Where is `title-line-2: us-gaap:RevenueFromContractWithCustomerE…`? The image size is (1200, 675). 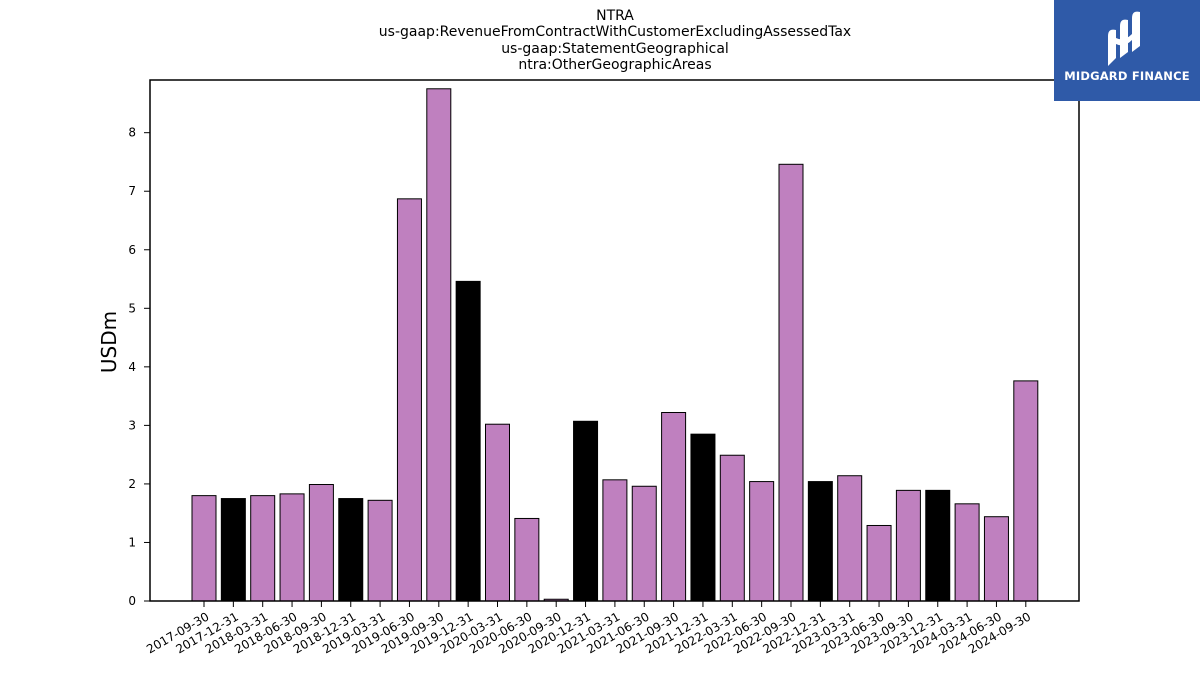 title-line-2: us-gaap:RevenueFromContractWithCustomerE… is located at coordinates (615, 32).